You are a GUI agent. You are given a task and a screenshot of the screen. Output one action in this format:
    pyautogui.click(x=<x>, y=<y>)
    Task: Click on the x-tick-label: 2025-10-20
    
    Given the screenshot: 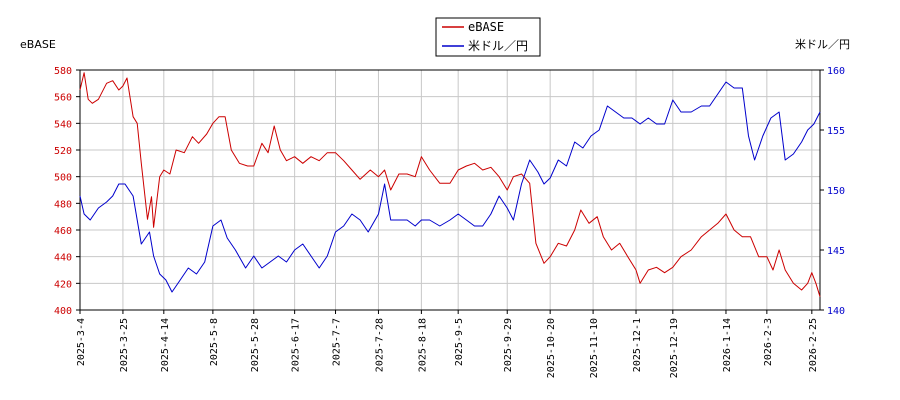 What is the action you would take?
    pyautogui.click(x=551, y=348)
    